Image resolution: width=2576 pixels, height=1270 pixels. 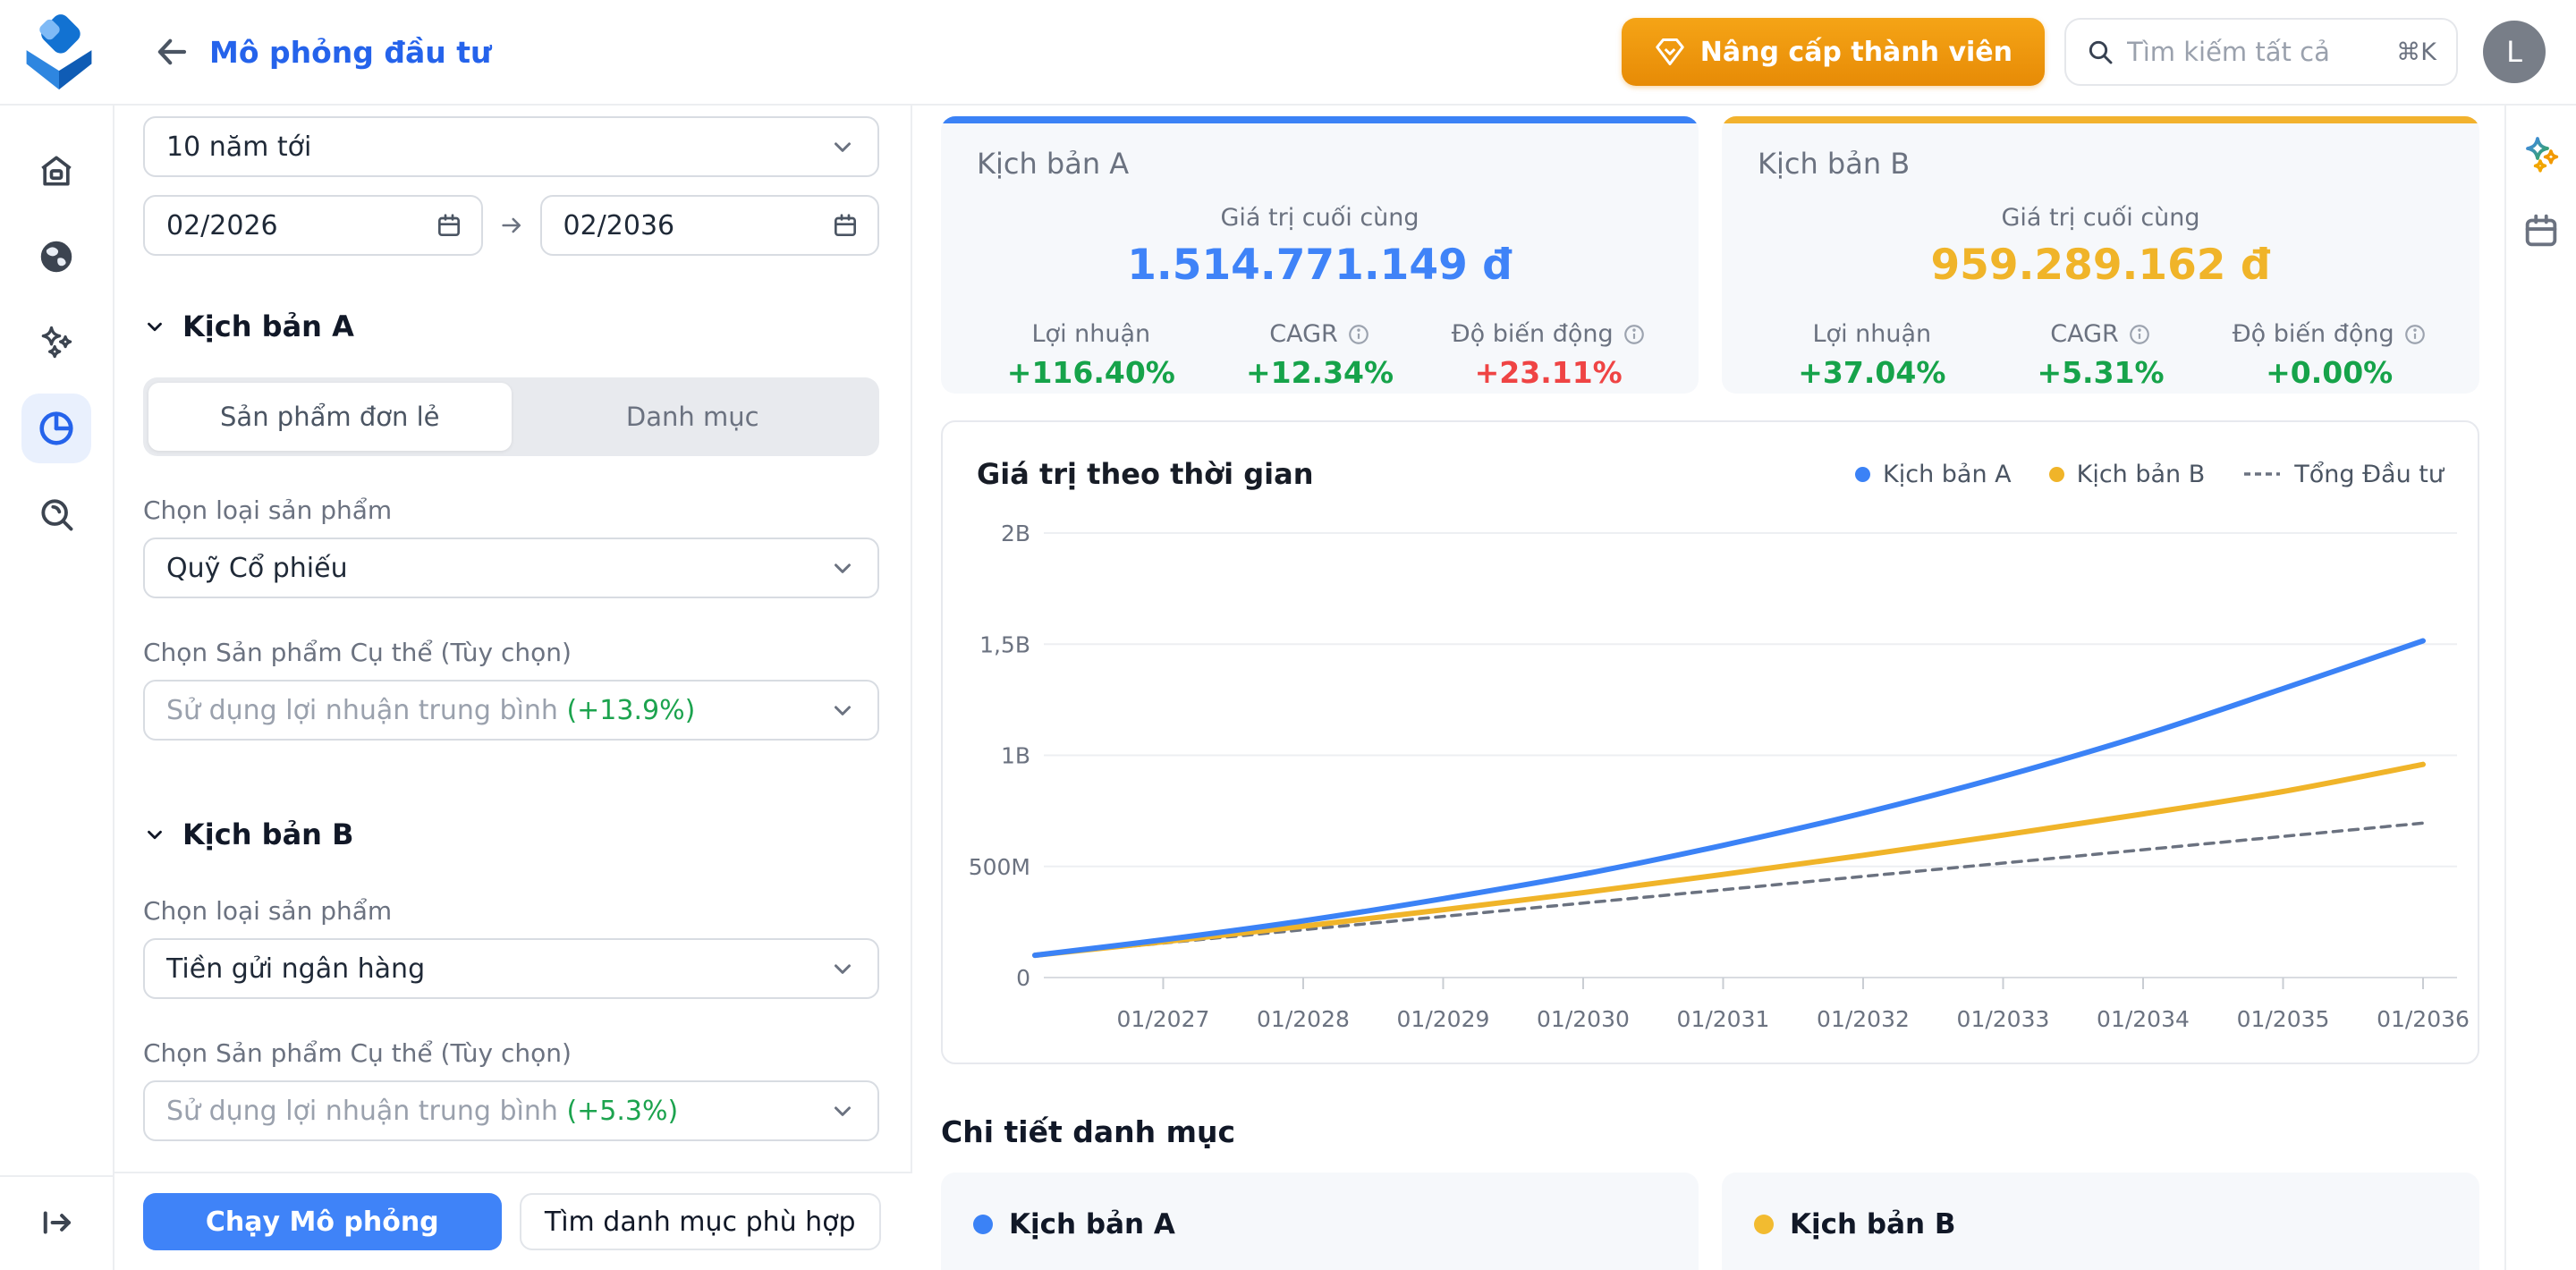 I want to click on avatar: L, so click(x=2514, y=52).